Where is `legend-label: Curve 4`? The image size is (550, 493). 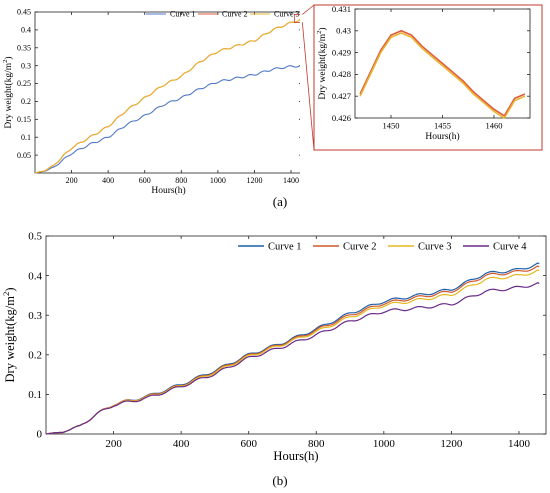
legend-label: Curve 4 is located at coordinates (510, 247).